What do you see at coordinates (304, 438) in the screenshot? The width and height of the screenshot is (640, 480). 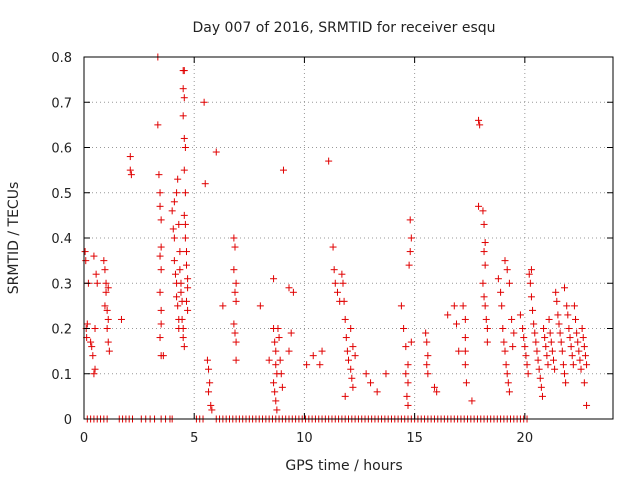 I see `x-tick-label: 10` at bounding box center [304, 438].